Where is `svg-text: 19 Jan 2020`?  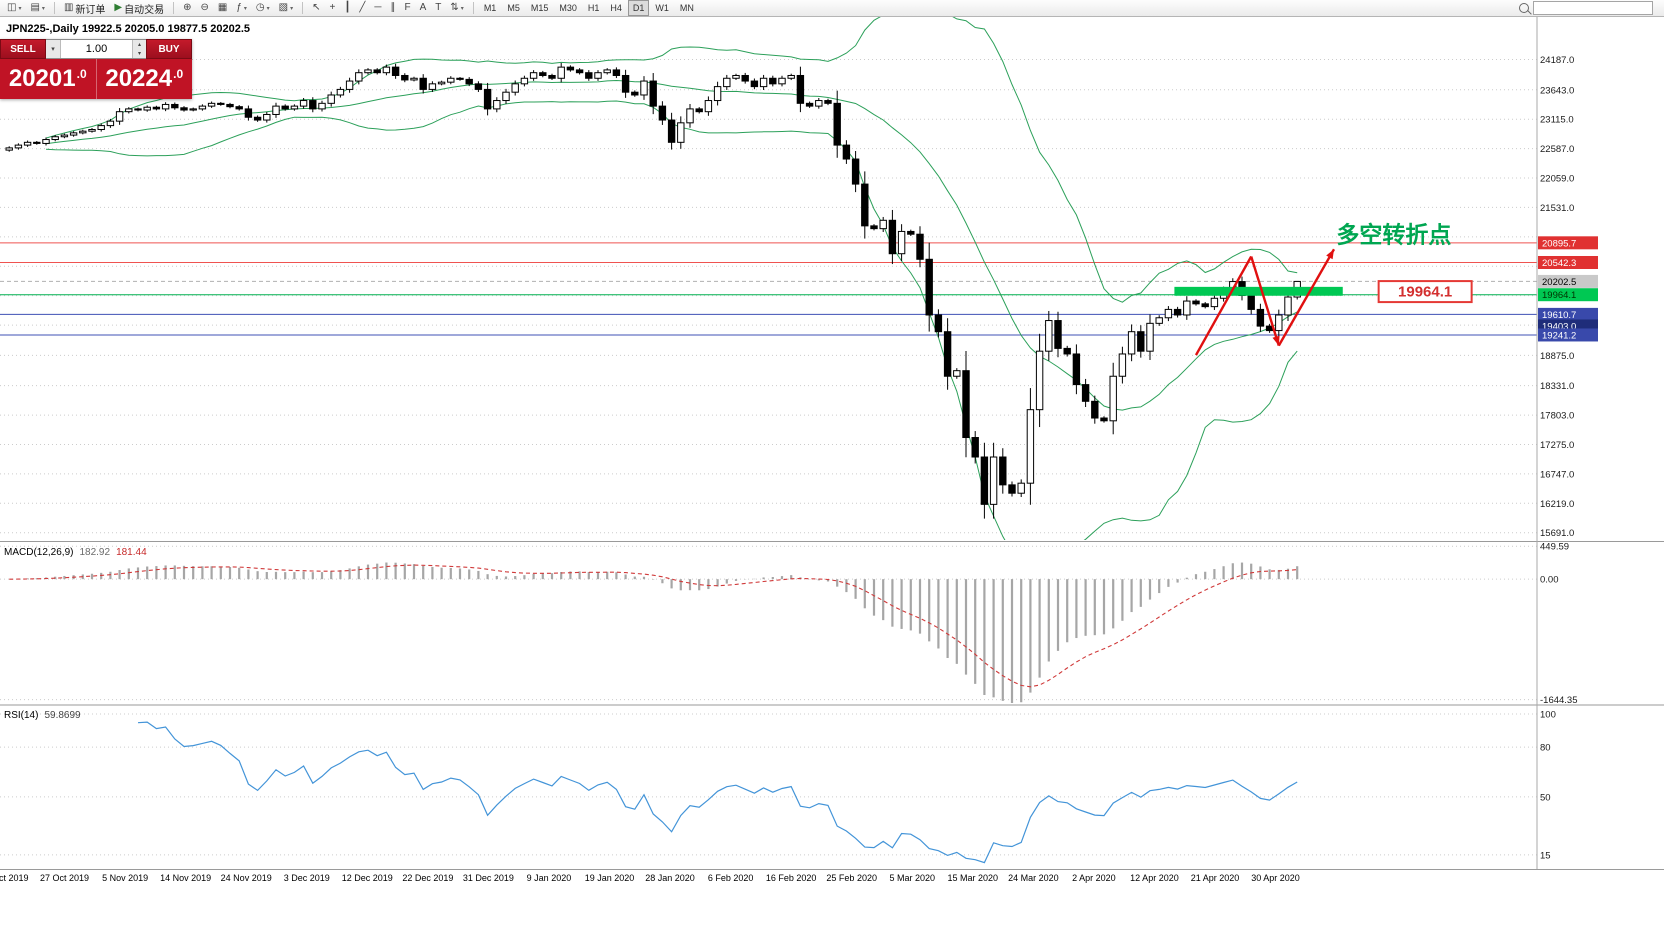 svg-text: 19 Jan 2020 is located at coordinates (610, 878).